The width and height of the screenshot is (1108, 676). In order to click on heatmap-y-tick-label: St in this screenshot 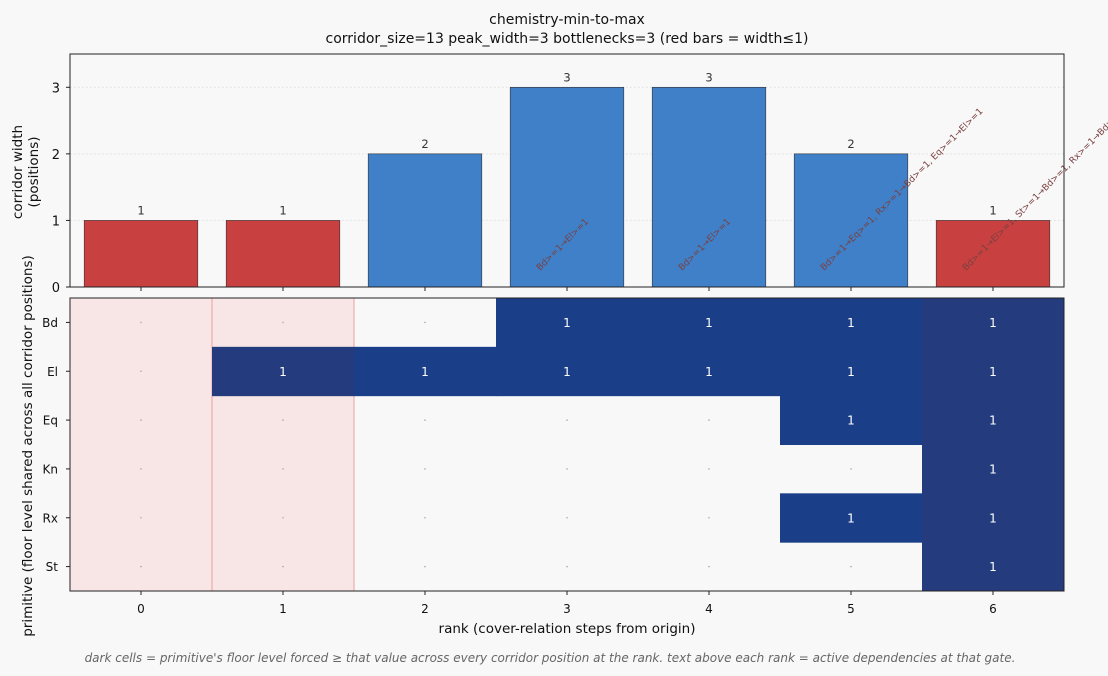, I will do `click(52, 567)`.